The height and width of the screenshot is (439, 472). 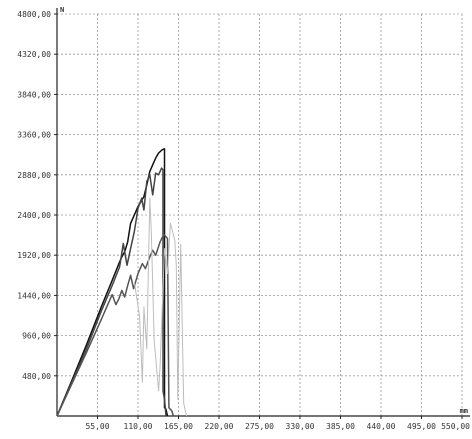 I want to click on y-tick-label: 2880,00, so click(x=34, y=175).